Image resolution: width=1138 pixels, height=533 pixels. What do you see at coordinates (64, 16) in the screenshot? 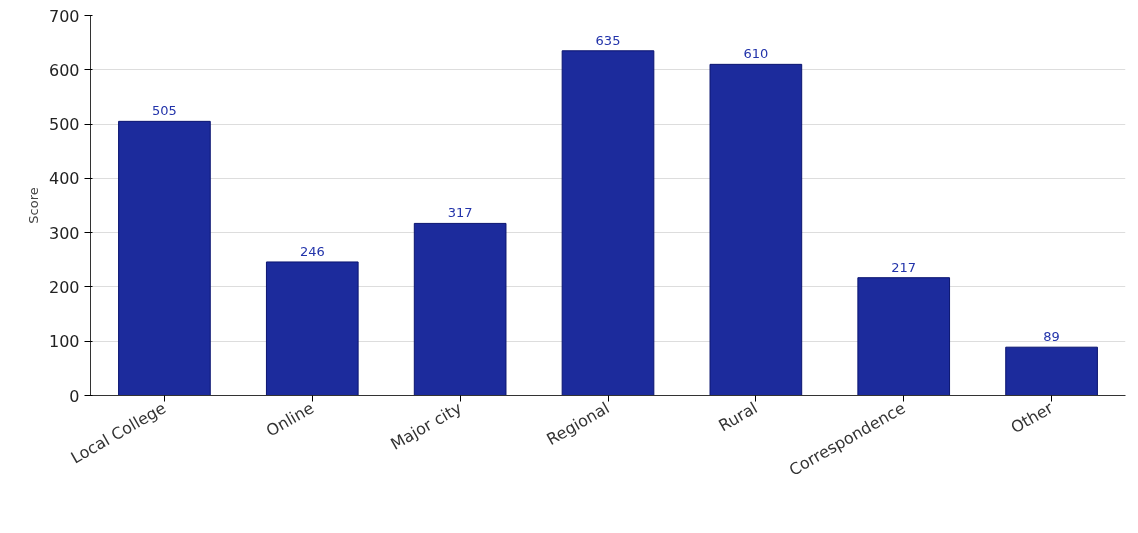
I see `y-tick-label: 700` at bounding box center [64, 16].